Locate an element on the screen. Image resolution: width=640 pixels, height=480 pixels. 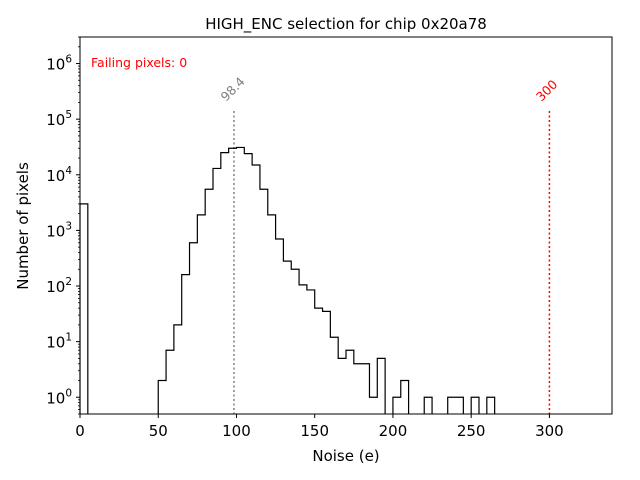
y-axis-ticks: 10⁰ 10¹ 10² 10³ 10⁴ 10⁵ 10⁶ is located at coordinates (63, 225).